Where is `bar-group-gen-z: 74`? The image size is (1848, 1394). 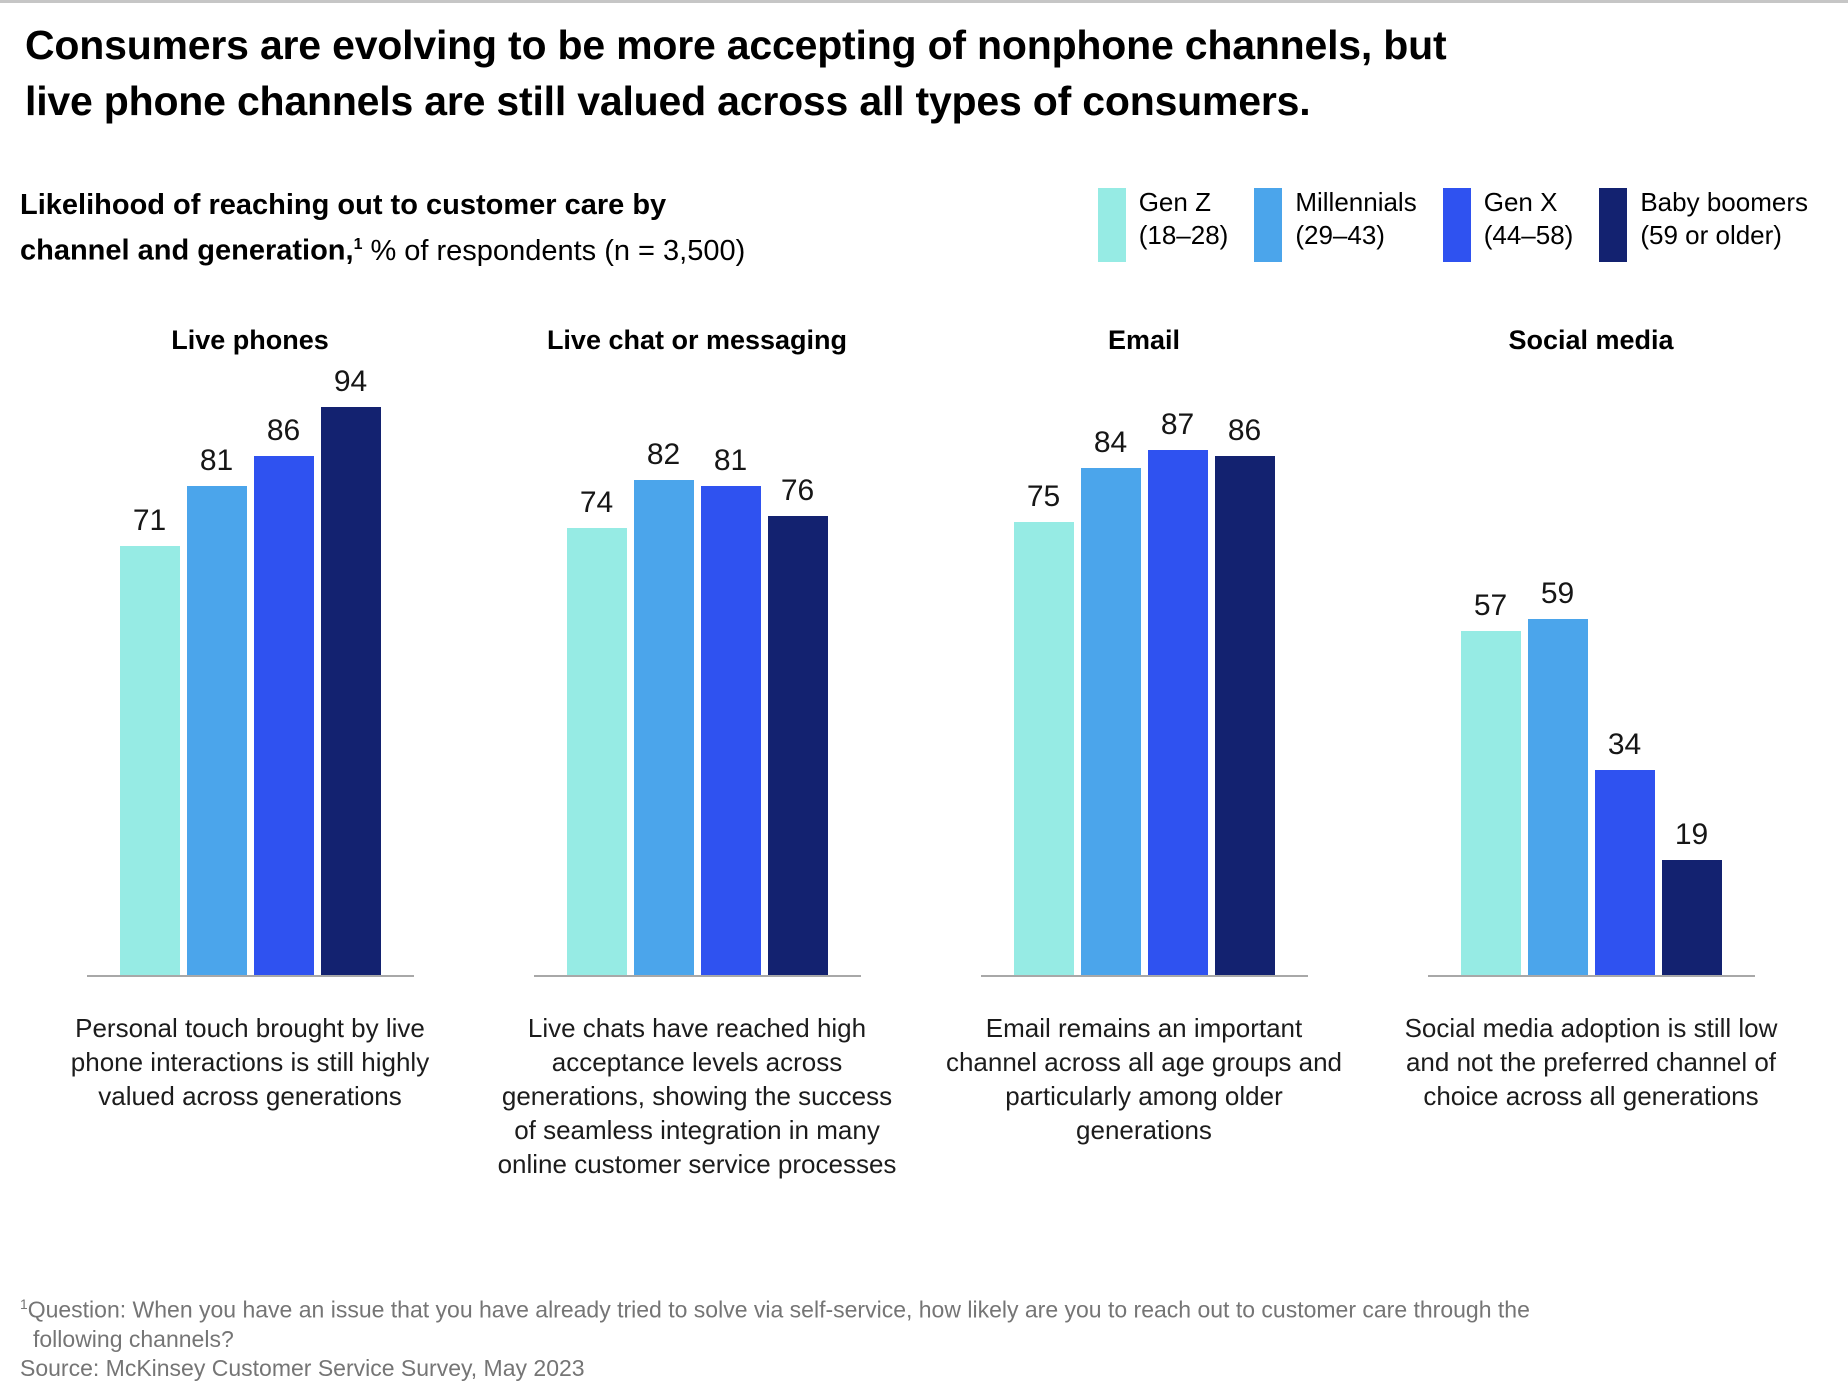 bar-group-gen-z: 74 is located at coordinates (596, 730).